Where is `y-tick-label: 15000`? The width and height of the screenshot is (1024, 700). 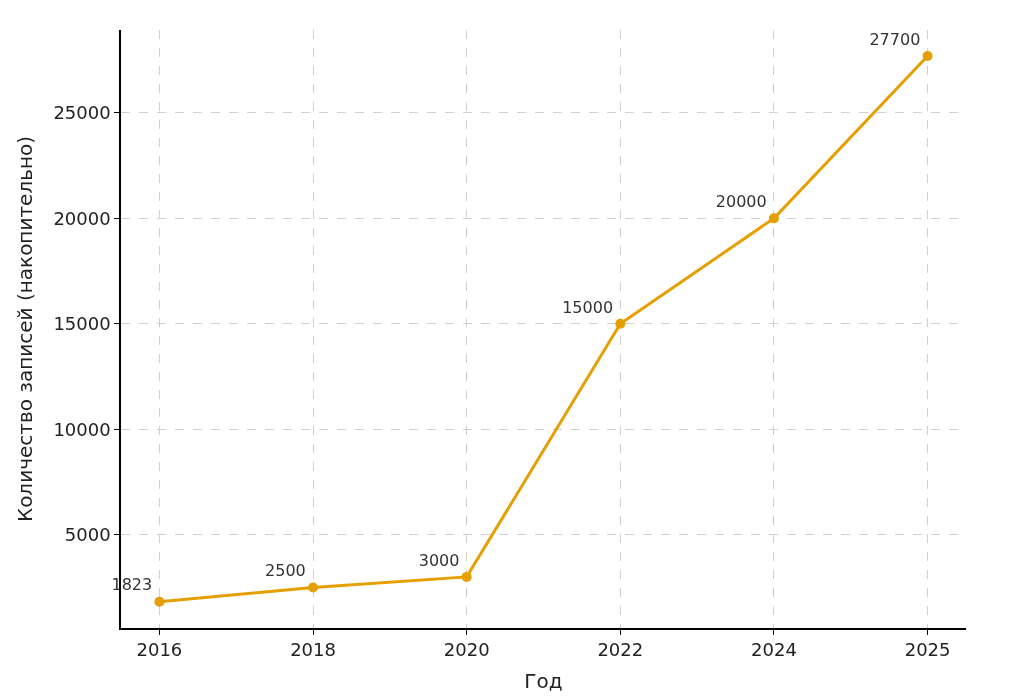 y-tick-label: 15000 is located at coordinates (82, 324).